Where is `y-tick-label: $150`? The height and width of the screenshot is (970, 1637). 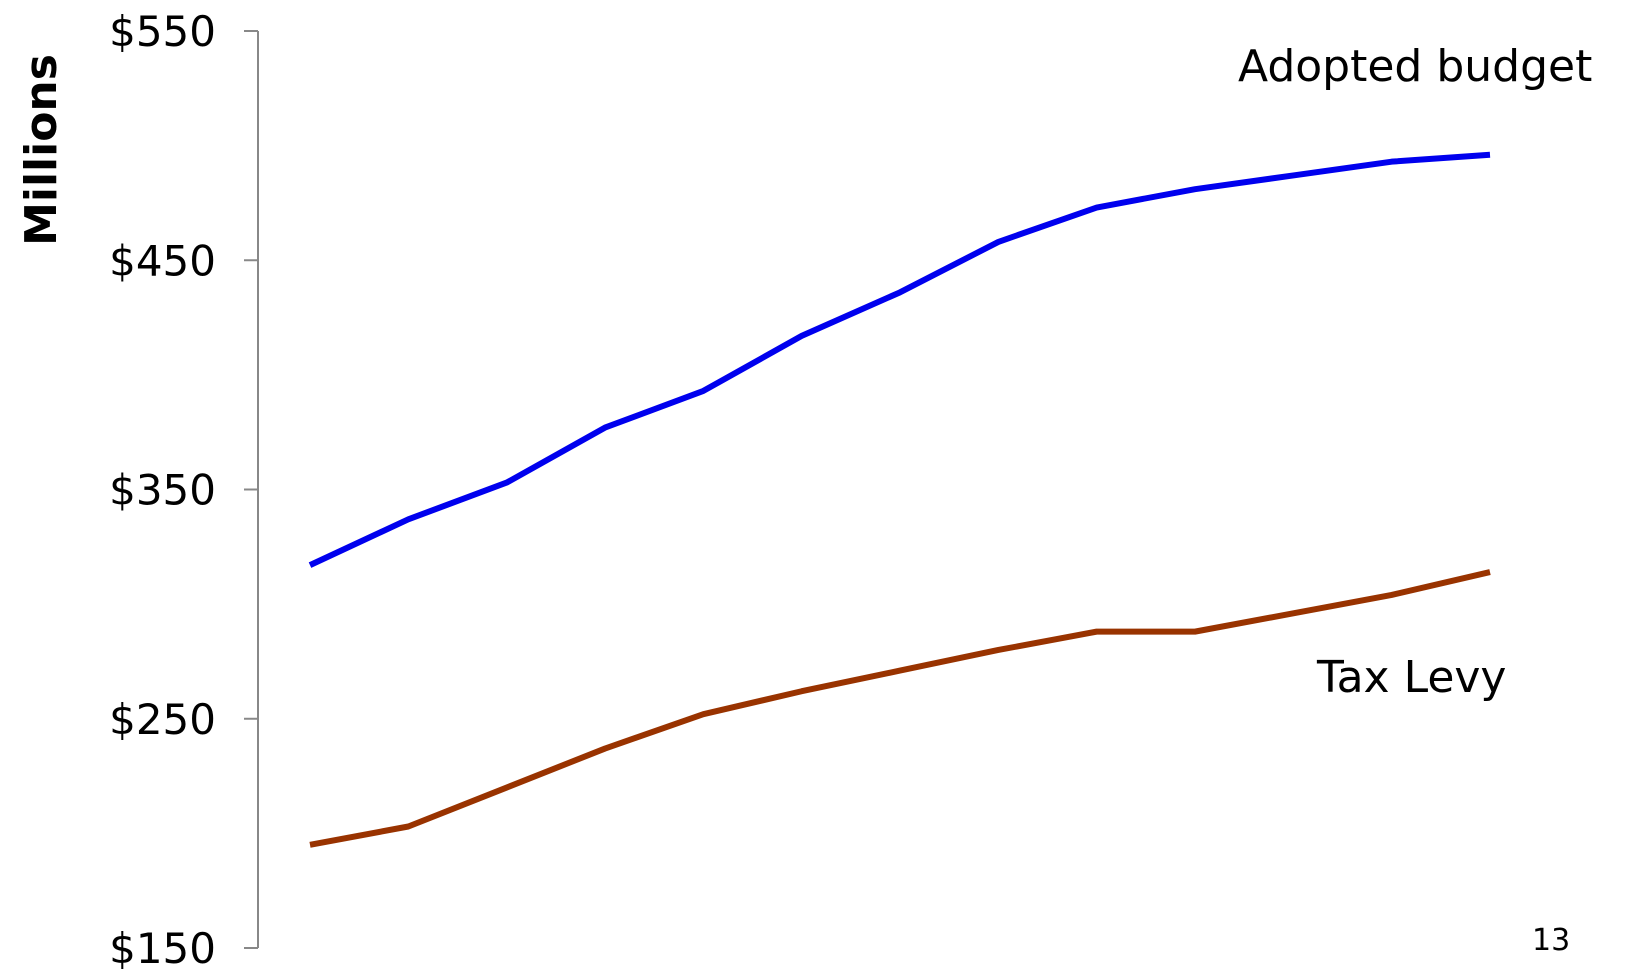
y-tick-label: $150 is located at coordinates (162, 947).